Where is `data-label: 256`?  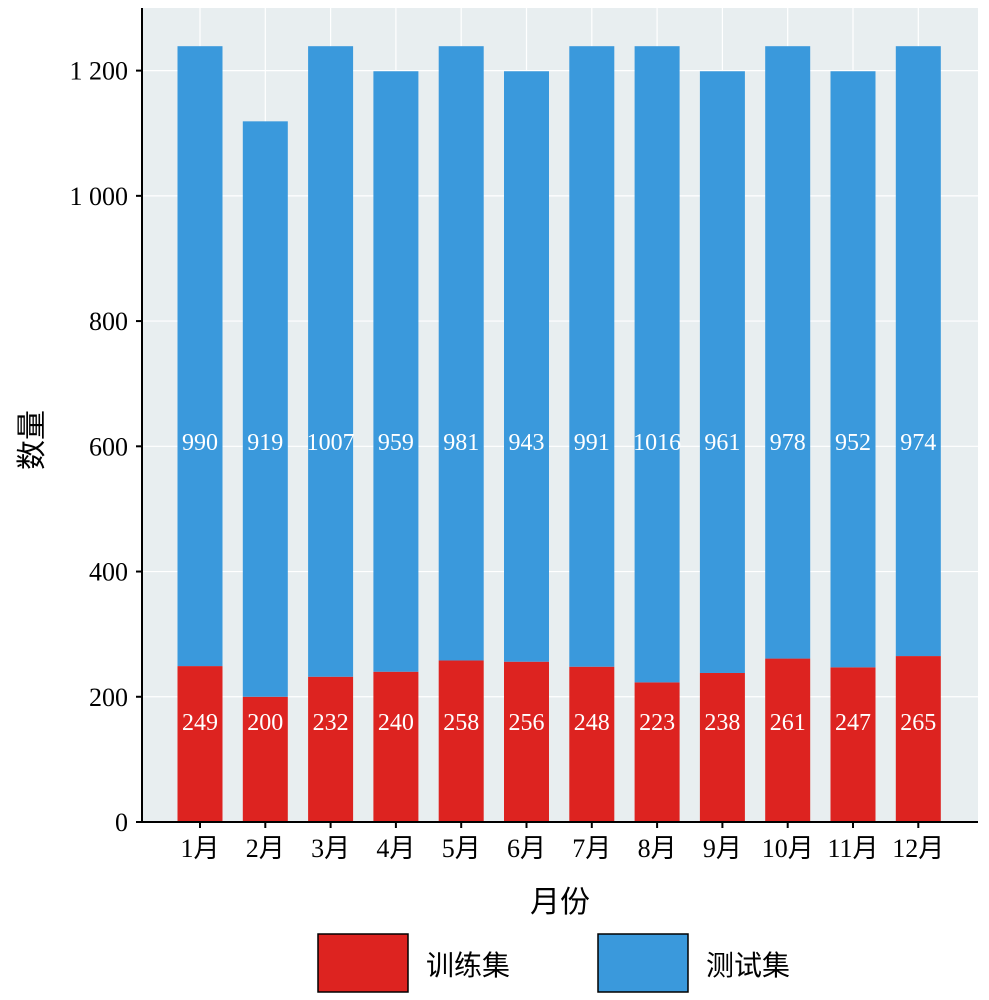
data-label: 256 is located at coordinates (527, 723).